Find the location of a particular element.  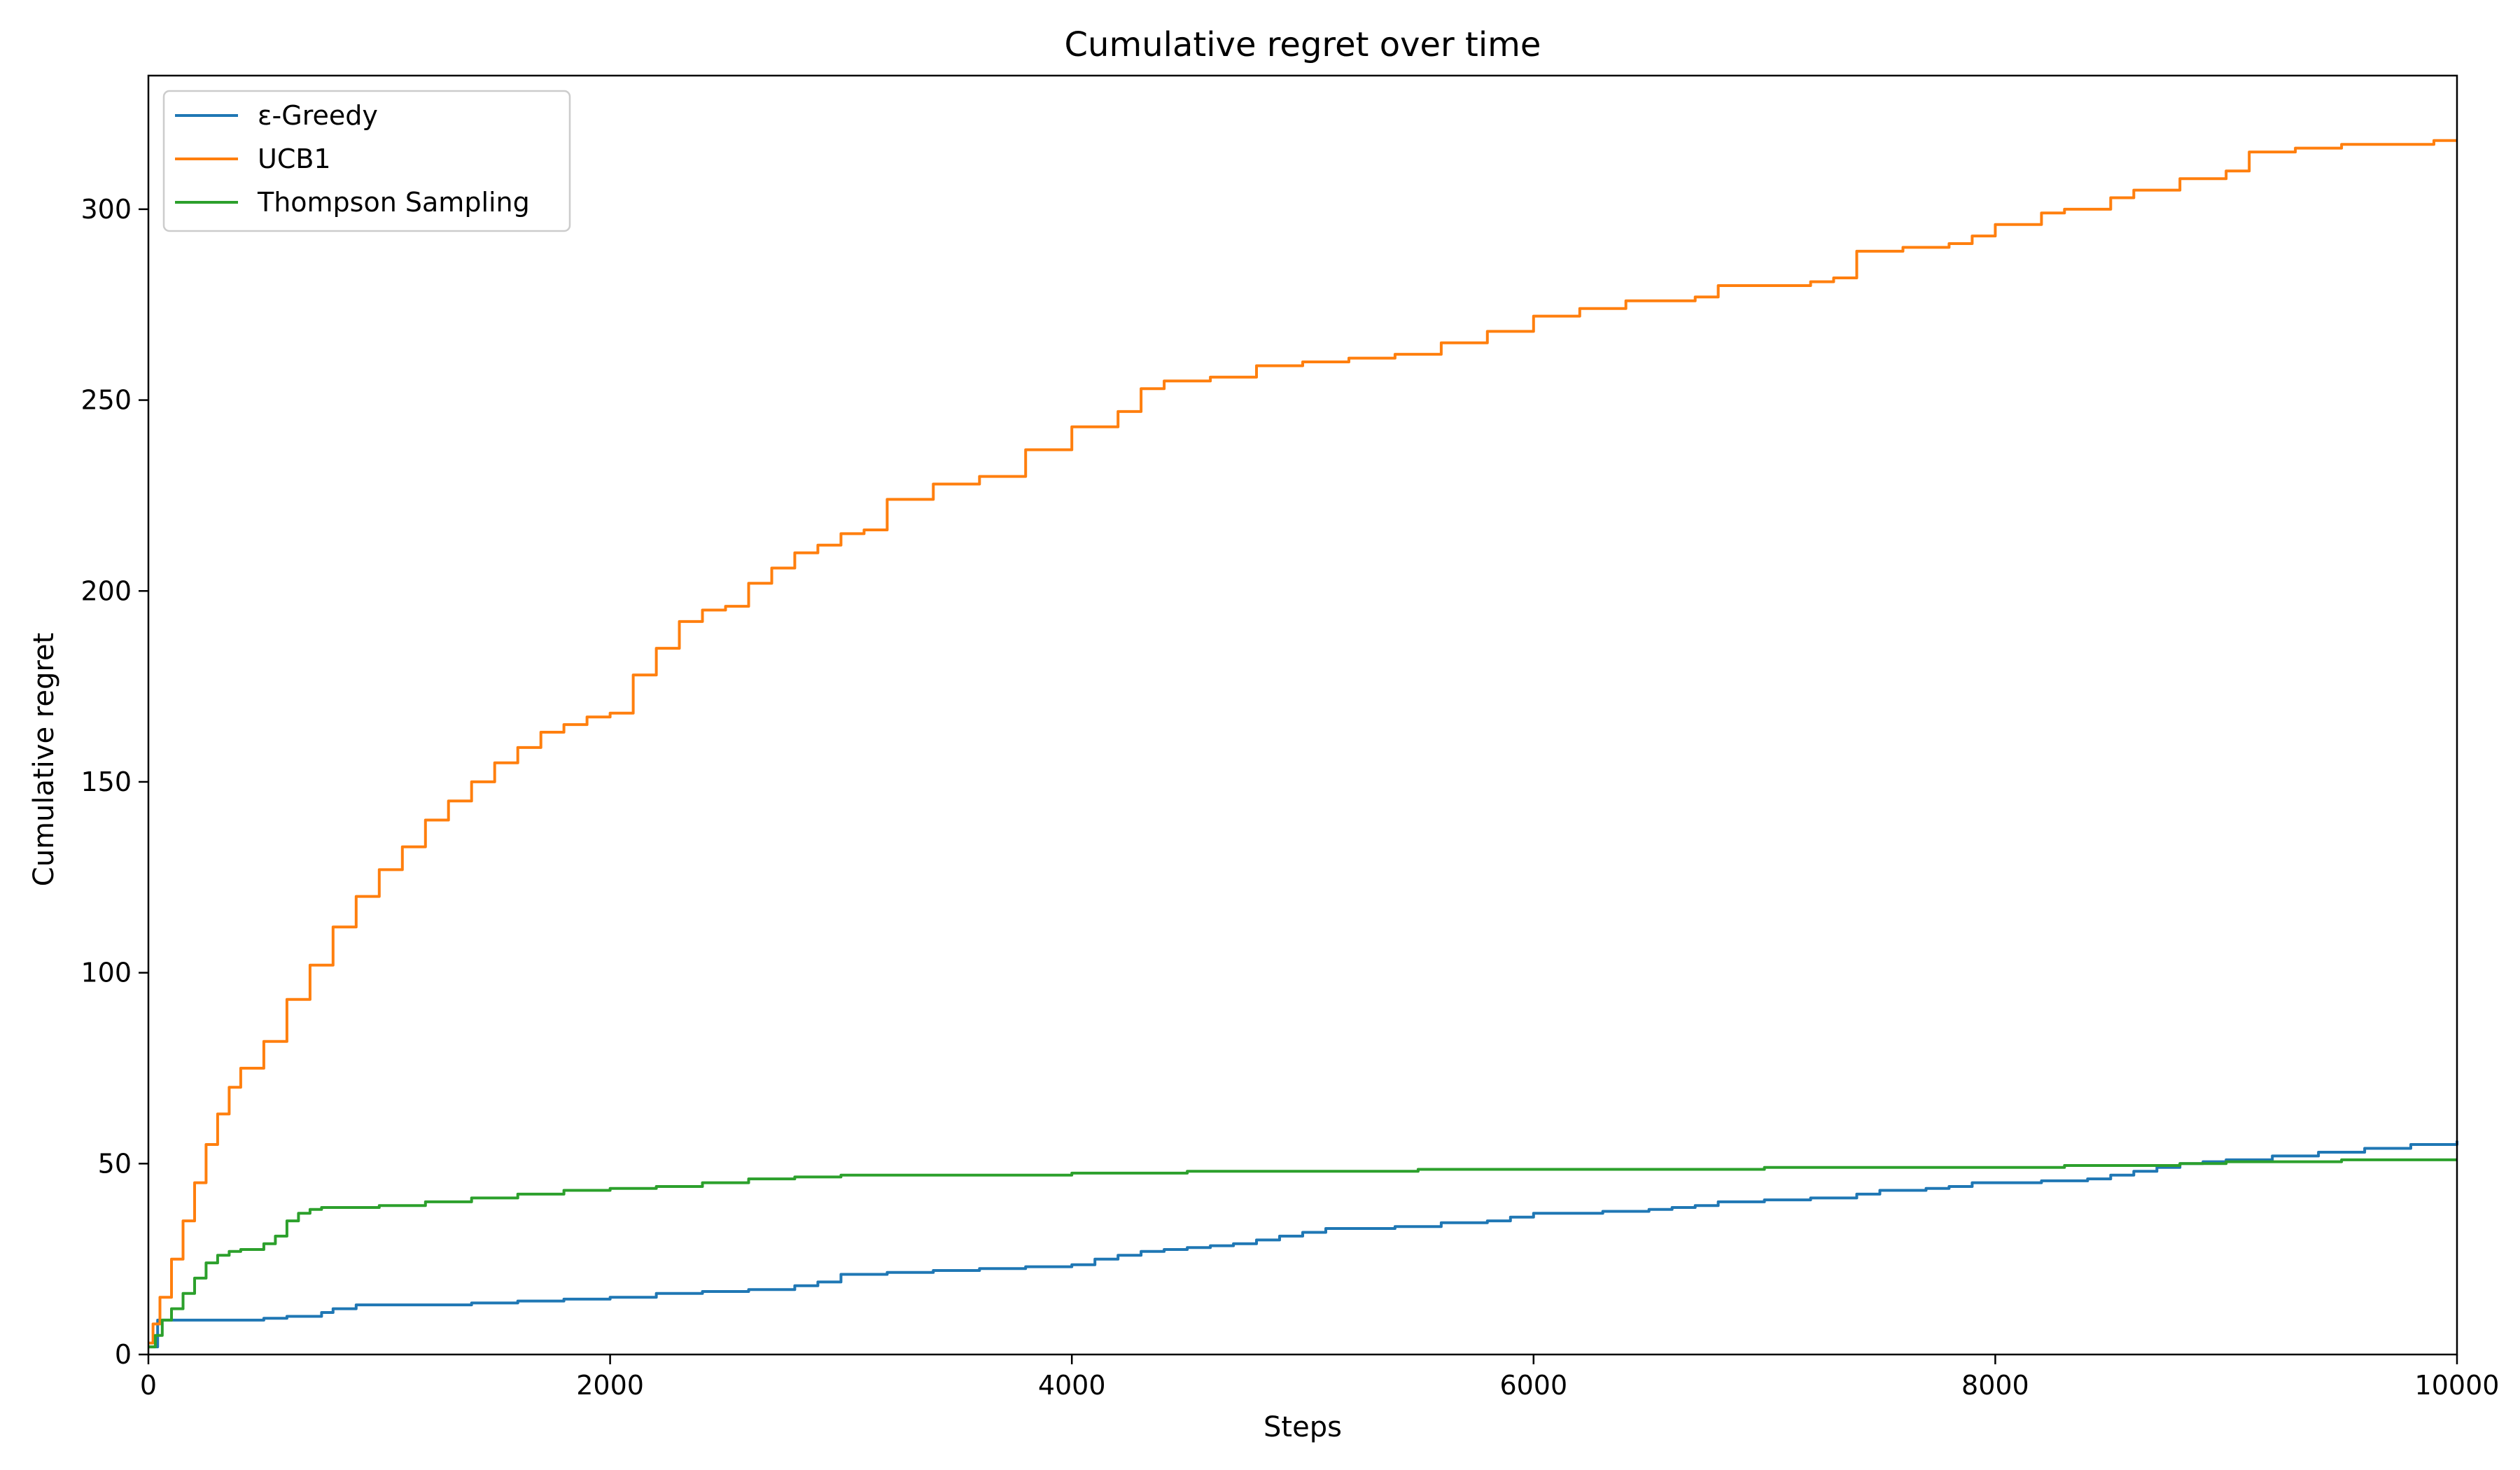

legend-label-2: Thompson Sampling is located at coordinates (393, 202).